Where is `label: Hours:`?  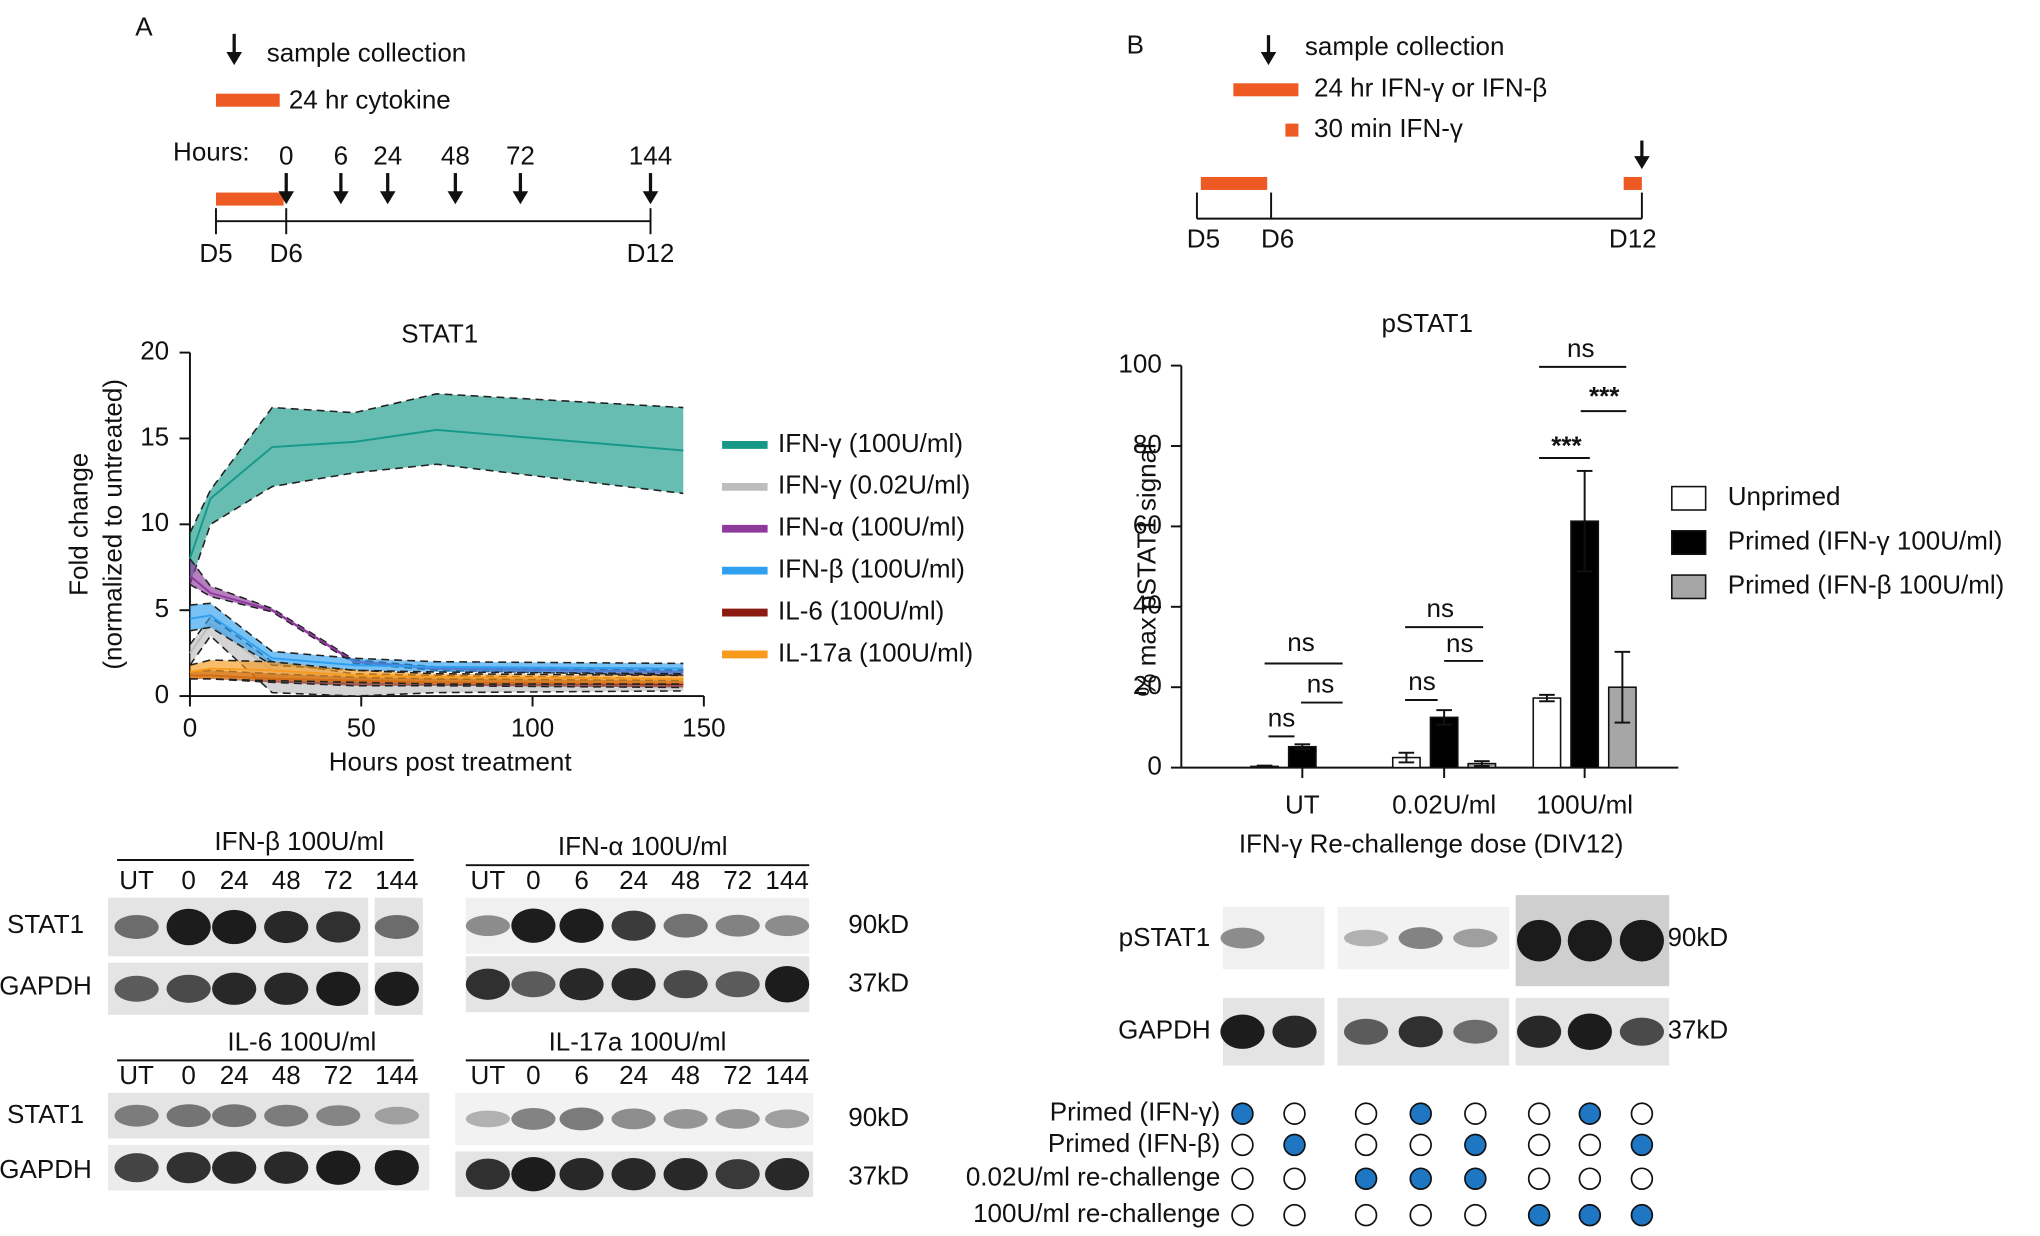
label: Hours: is located at coordinates (211, 151).